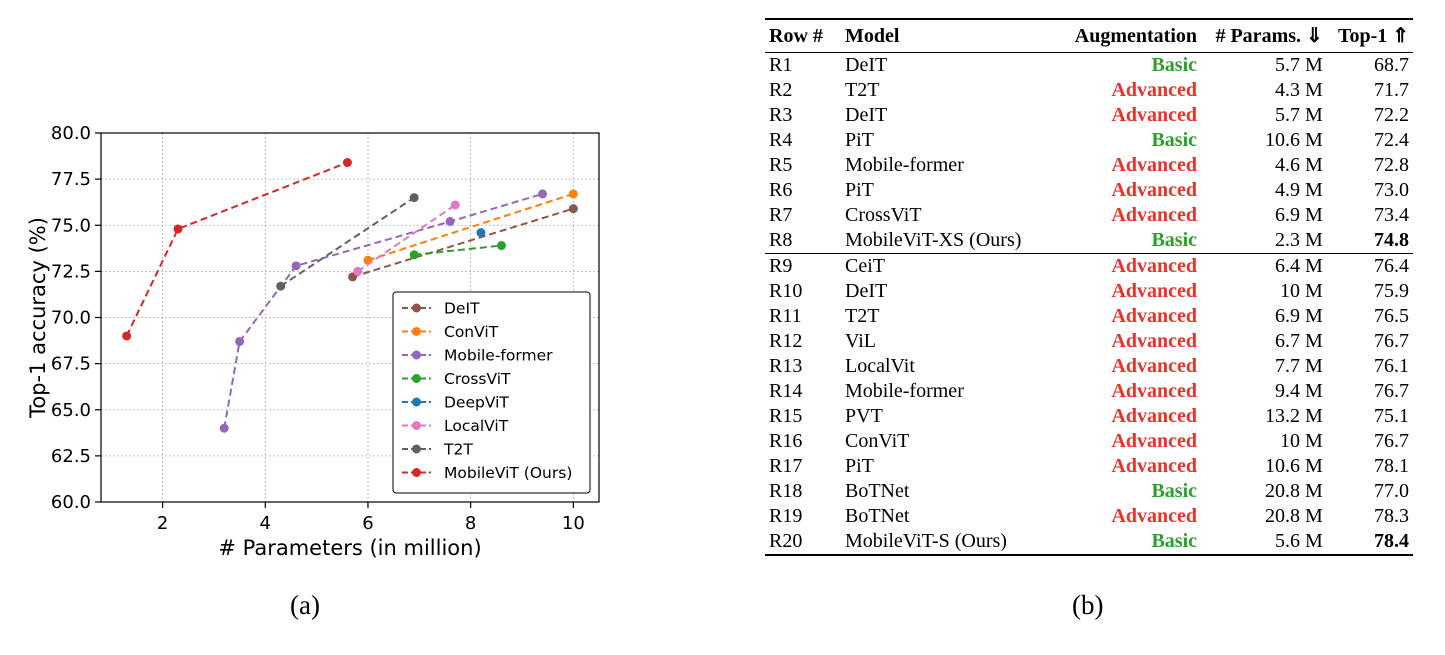 The height and width of the screenshot is (655, 1445). I want to click on table-row: R17 PiT Advanced 10.6 M 78.1, so click(1089, 466).